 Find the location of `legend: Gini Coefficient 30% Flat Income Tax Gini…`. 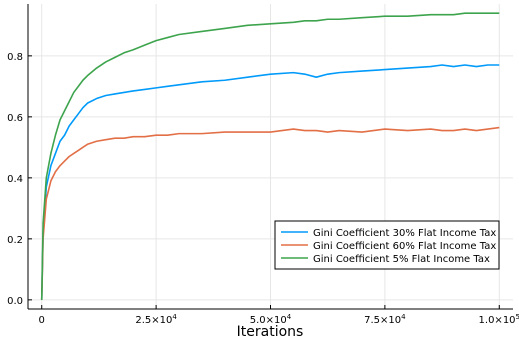

legend: Gini Coefficient 30% Flat Income Tax Gini… is located at coordinates (387, 245).